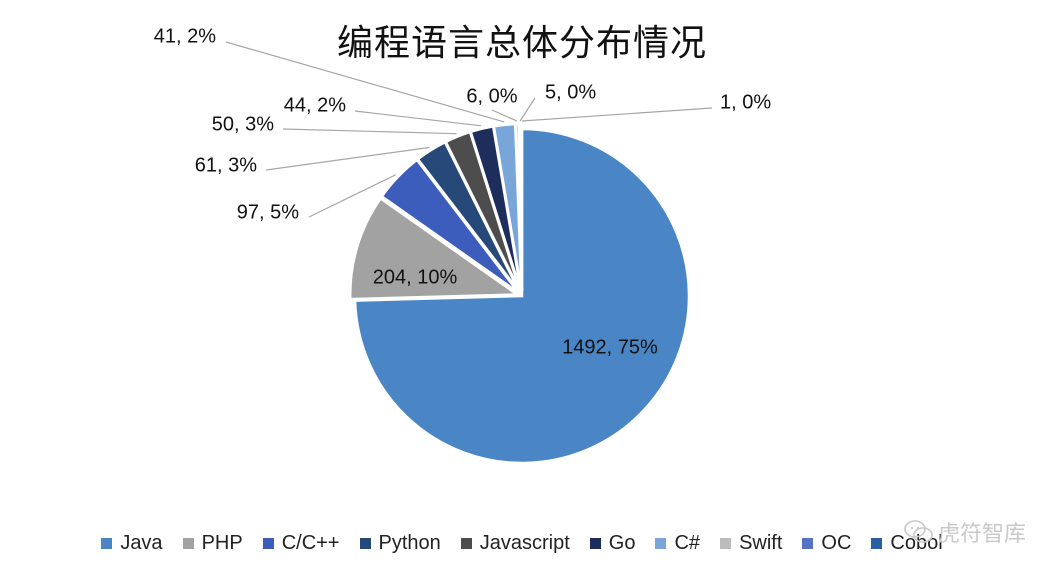  What do you see at coordinates (141, 543) in the screenshot?
I see `legend-label: Java` at bounding box center [141, 543].